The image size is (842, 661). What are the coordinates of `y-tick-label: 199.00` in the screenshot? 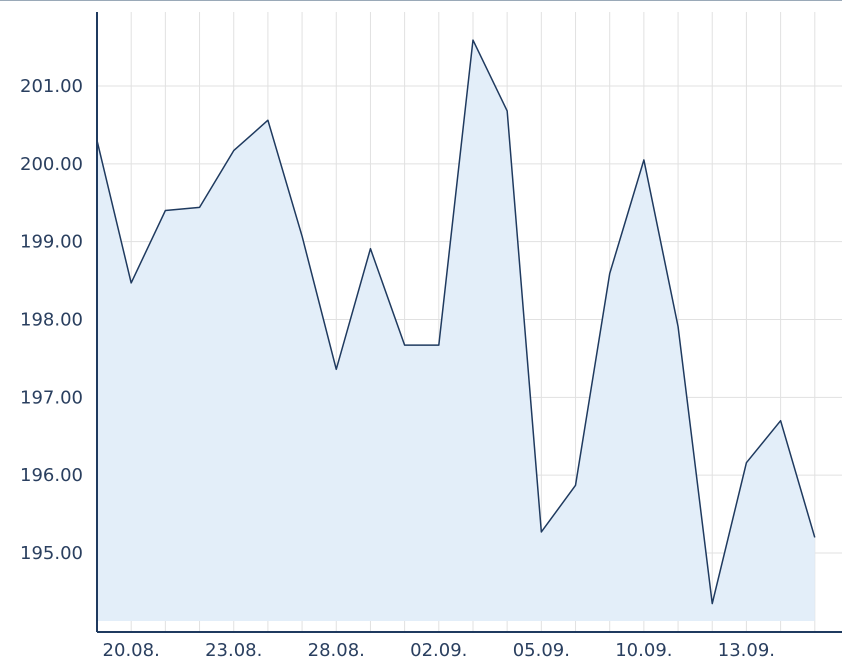 It's located at (51, 242).